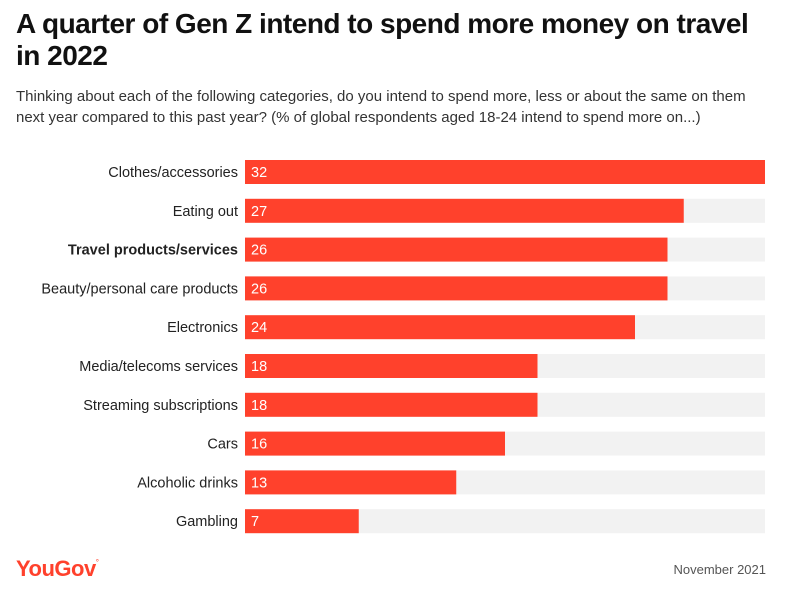 Image resolution: width=792 pixels, height=598 pixels. I want to click on brand-name: YouGov, so click(56, 568).